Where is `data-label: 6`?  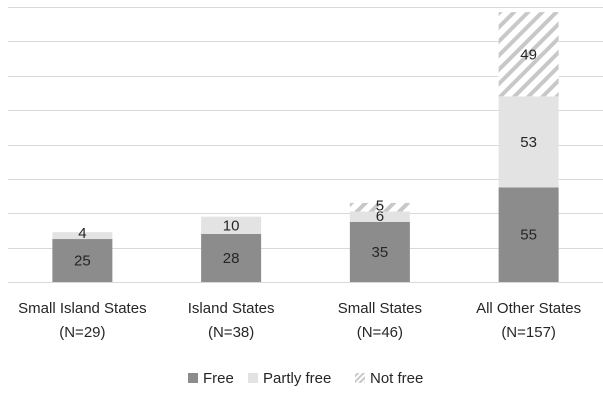
data-label: 6 is located at coordinates (380, 216).